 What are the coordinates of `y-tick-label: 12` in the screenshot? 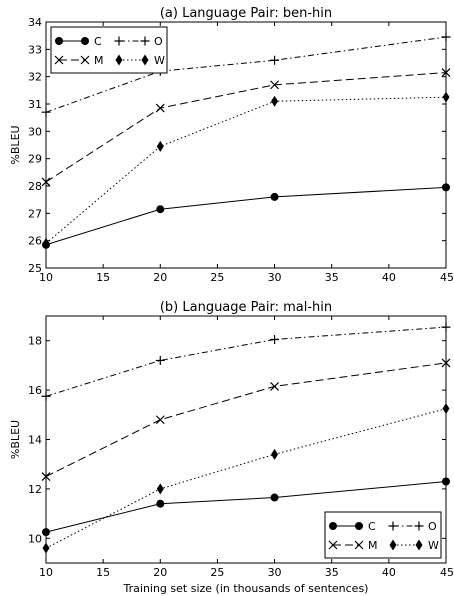 It's located at (35, 489).